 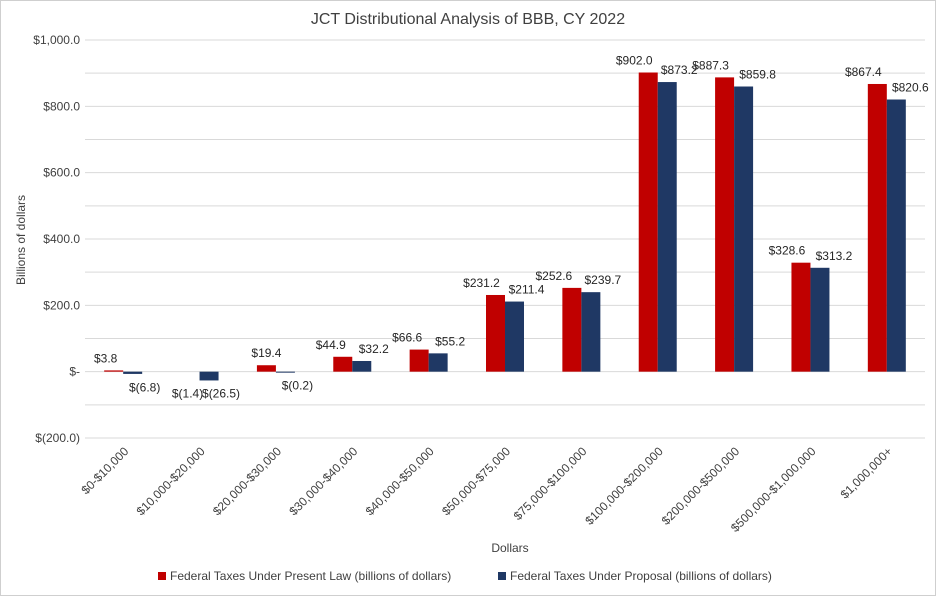 What do you see at coordinates (144, 388) in the screenshot?
I see `data-label: $(6.8)` at bounding box center [144, 388].